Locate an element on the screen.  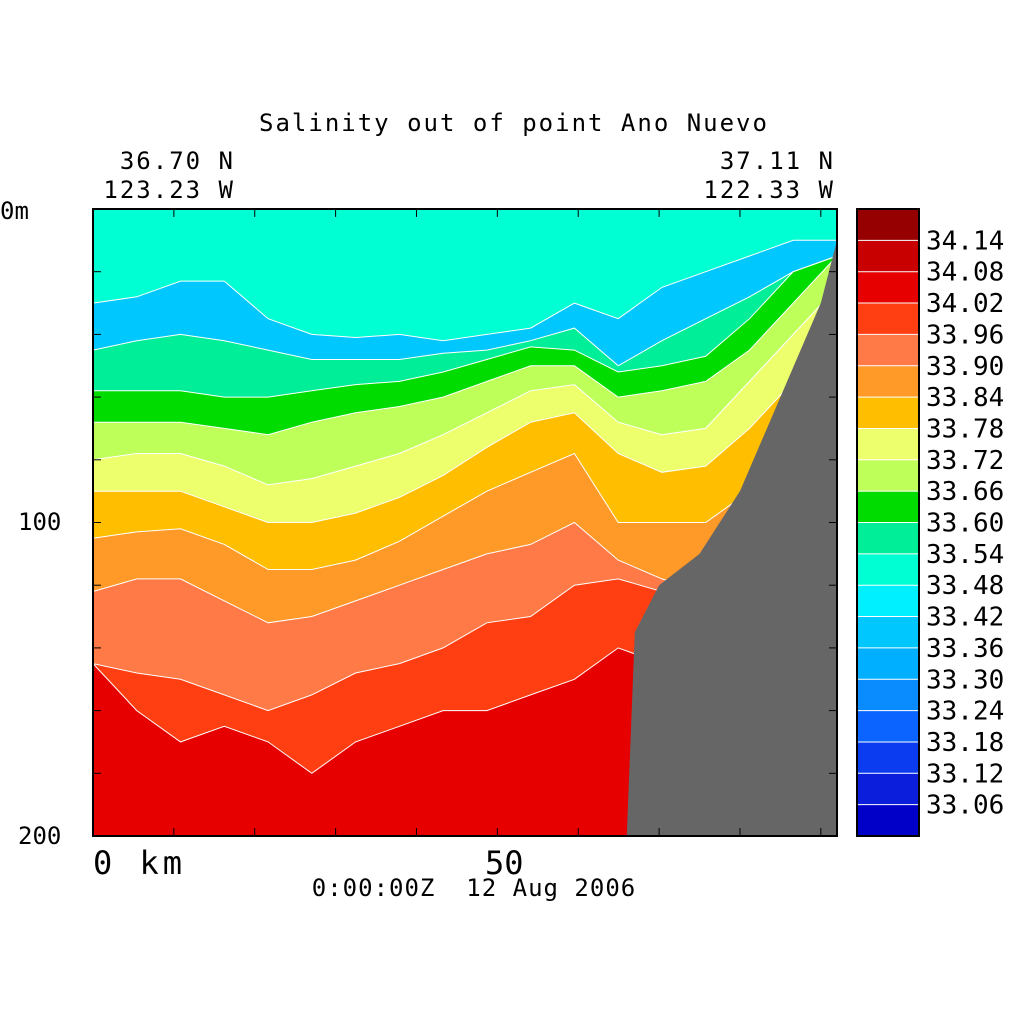
colorbar-label: 34.02 is located at coordinates (965, 304).